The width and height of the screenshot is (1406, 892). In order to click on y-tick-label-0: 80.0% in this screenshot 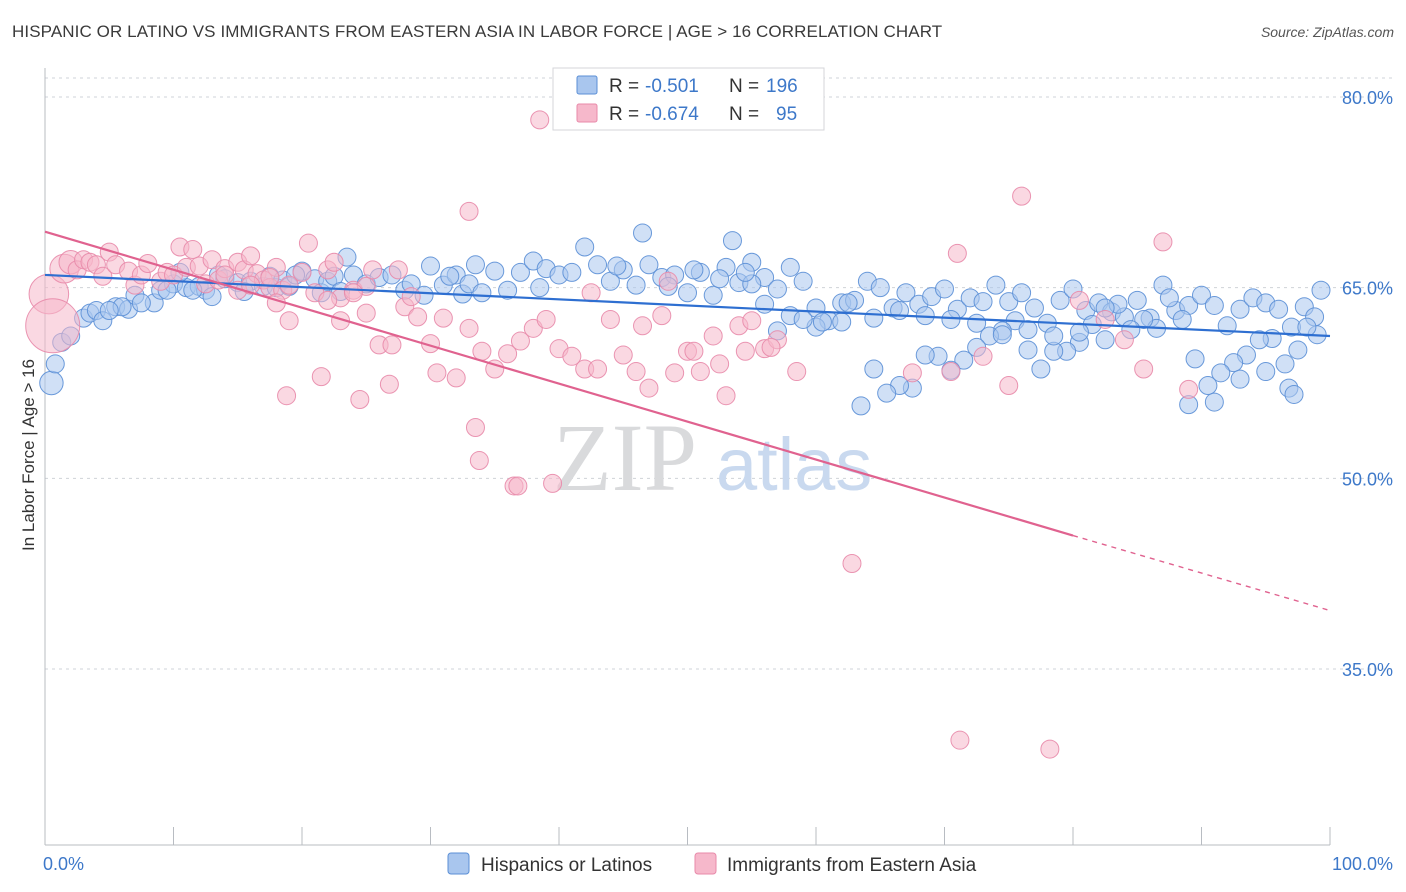, I will do `click(1367, 98)`.